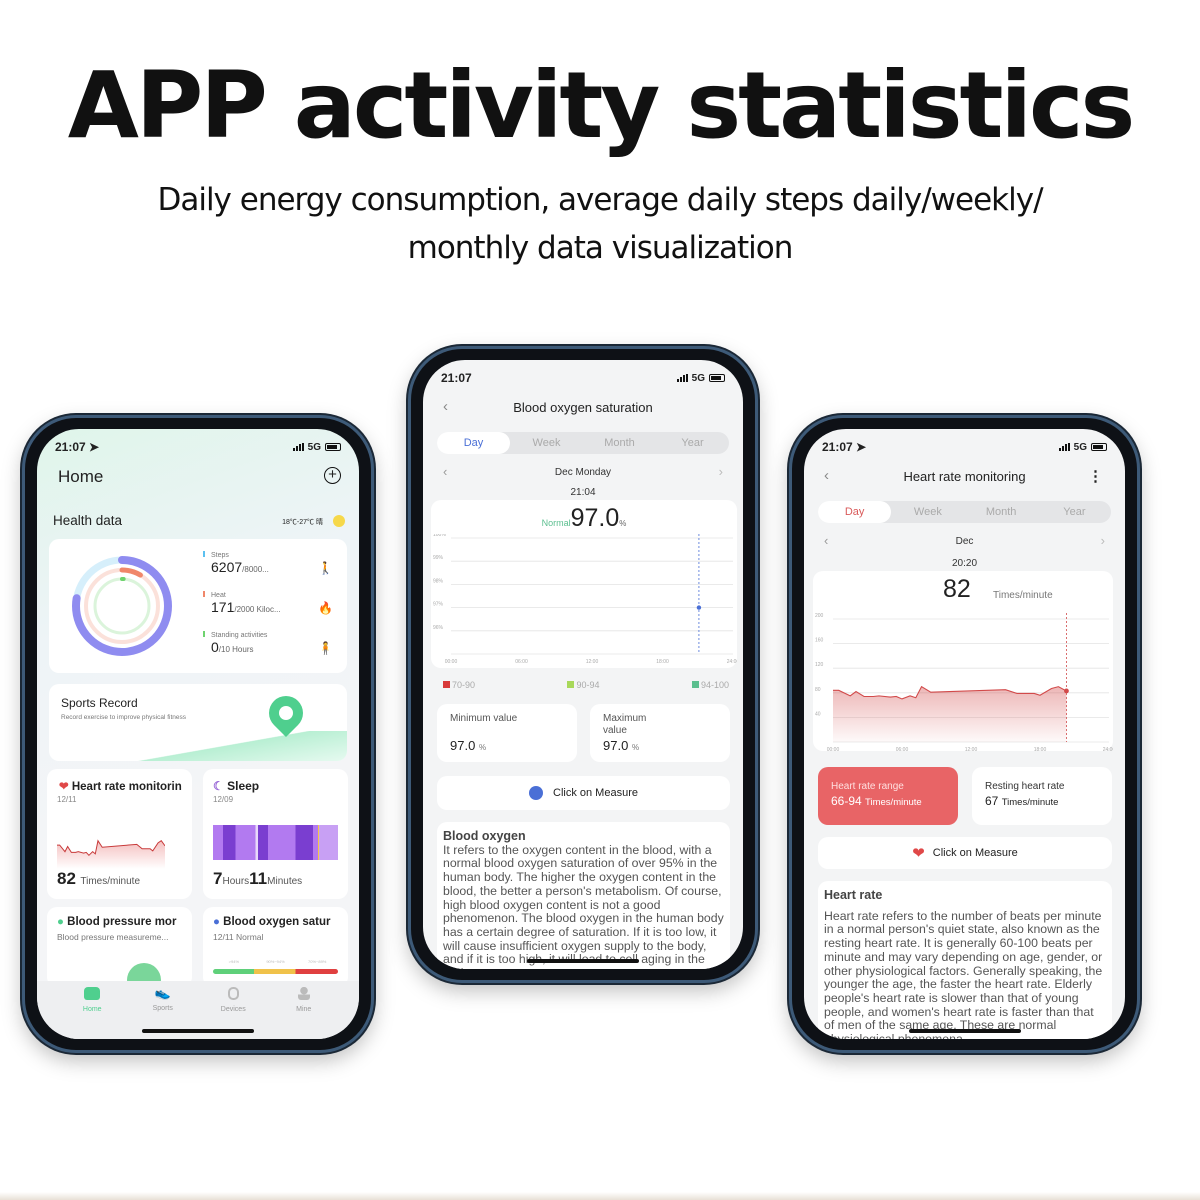  Describe the element at coordinates (971, 749) in the screenshot. I see `x-tick-label: 12:00` at that location.